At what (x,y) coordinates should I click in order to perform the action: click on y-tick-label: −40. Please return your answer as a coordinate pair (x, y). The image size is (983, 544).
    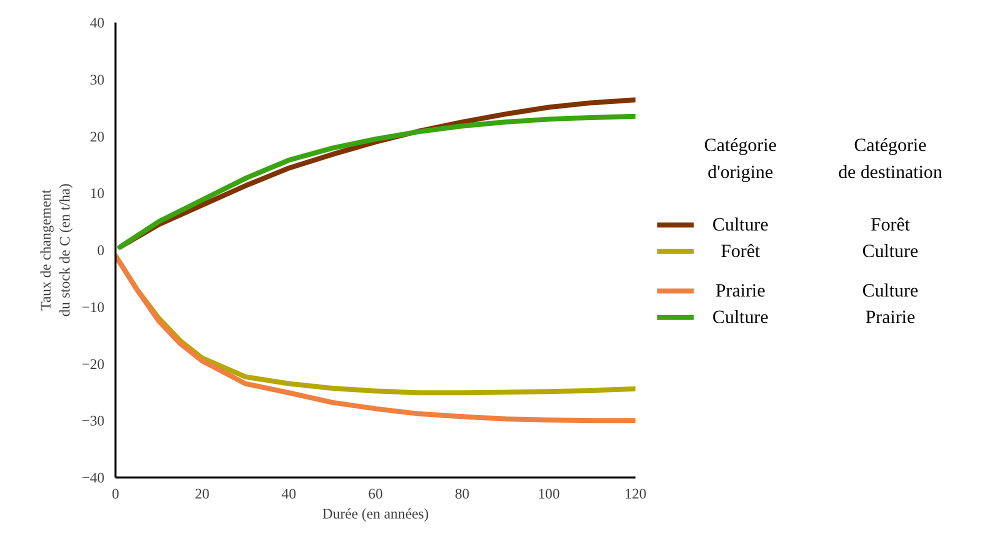
    Looking at the image, I should click on (93, 478).